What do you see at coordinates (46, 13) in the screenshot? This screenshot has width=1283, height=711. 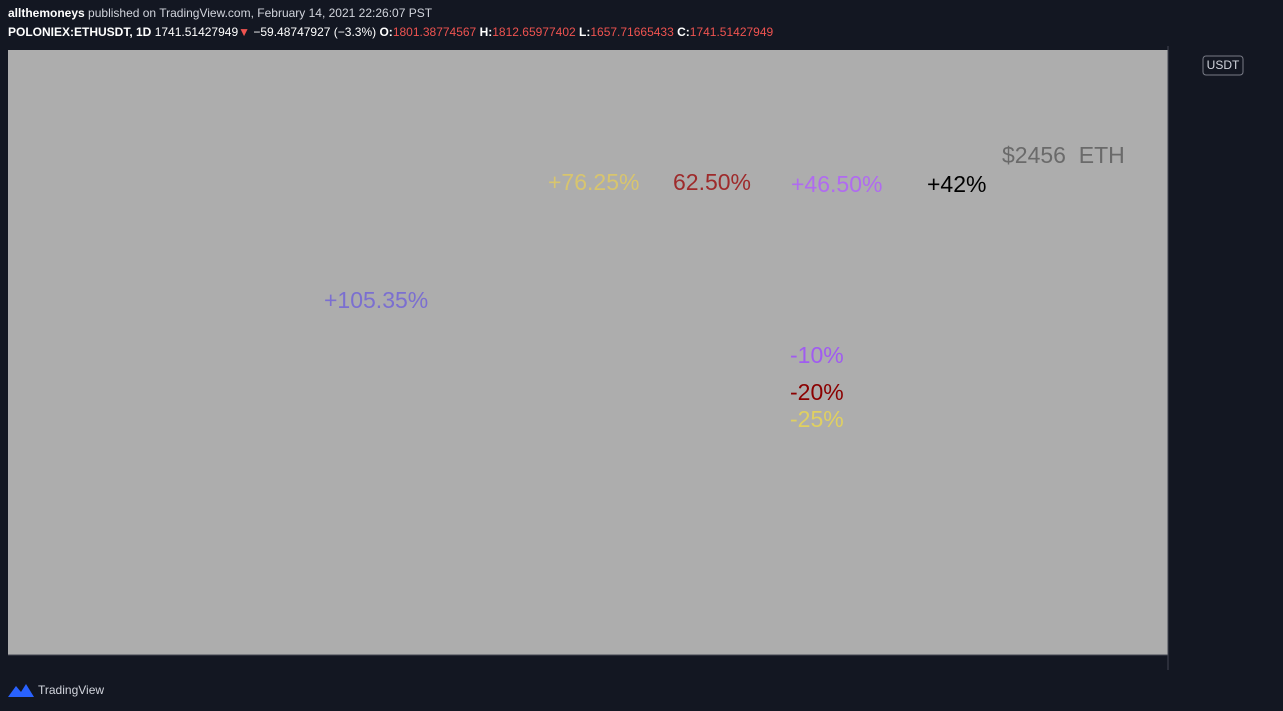 I see `author: allthemoneys` at bounding box center [46, 13].